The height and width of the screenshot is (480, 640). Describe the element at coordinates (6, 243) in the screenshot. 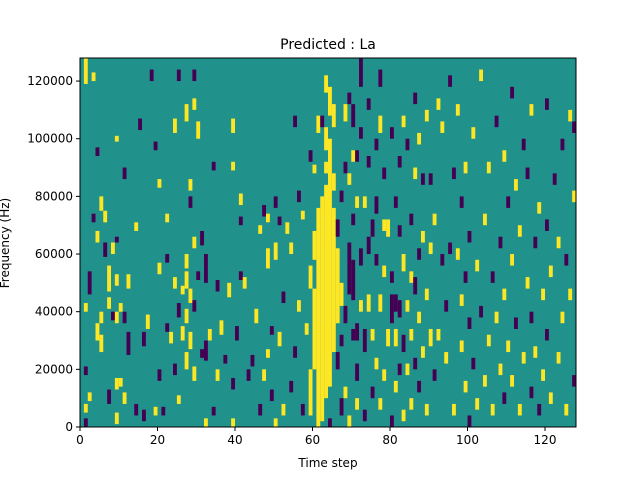

I see `y-axis-label: Frequency (Hz)` at that location.